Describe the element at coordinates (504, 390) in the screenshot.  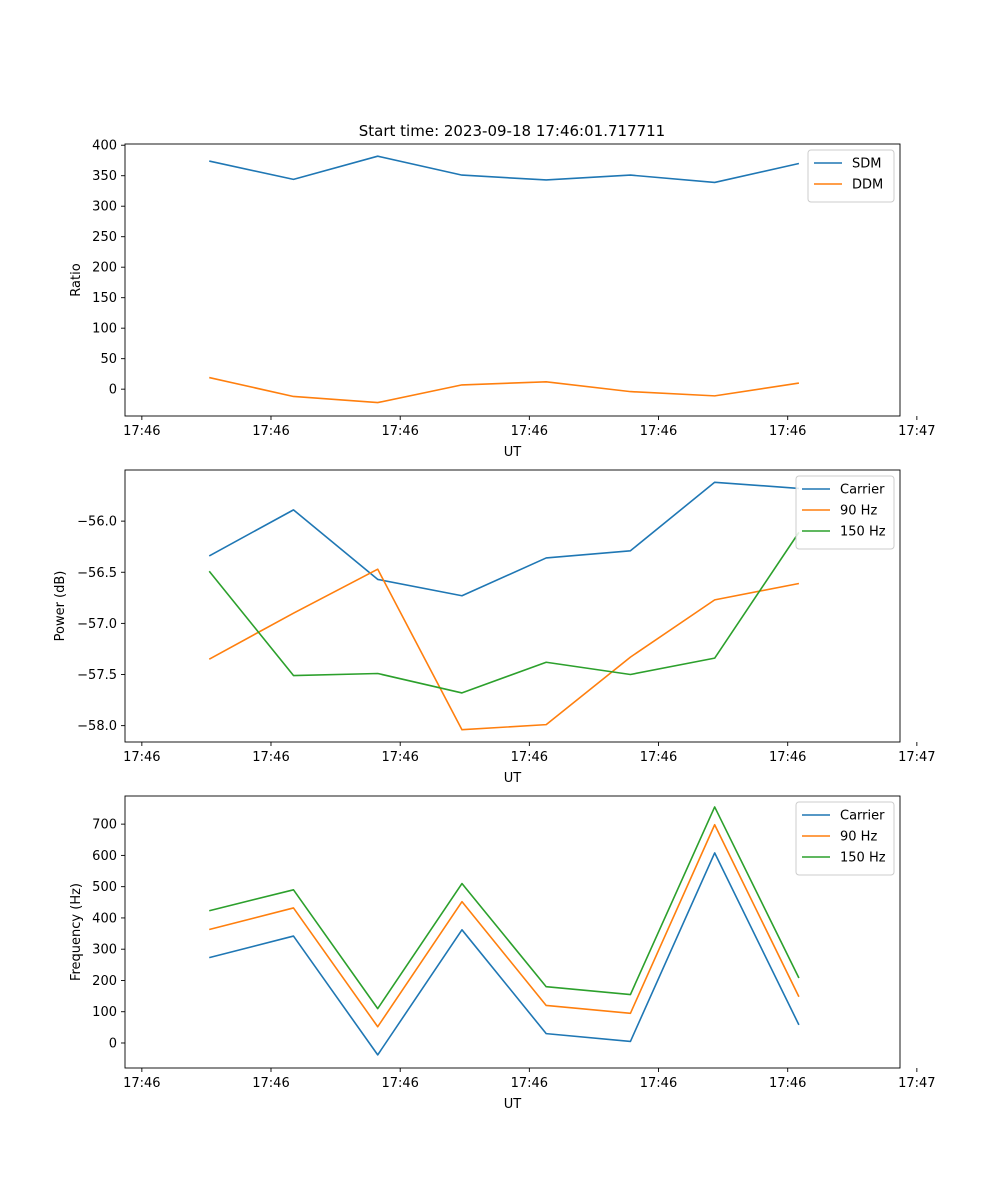
I see `series-line-ddm` at that location.